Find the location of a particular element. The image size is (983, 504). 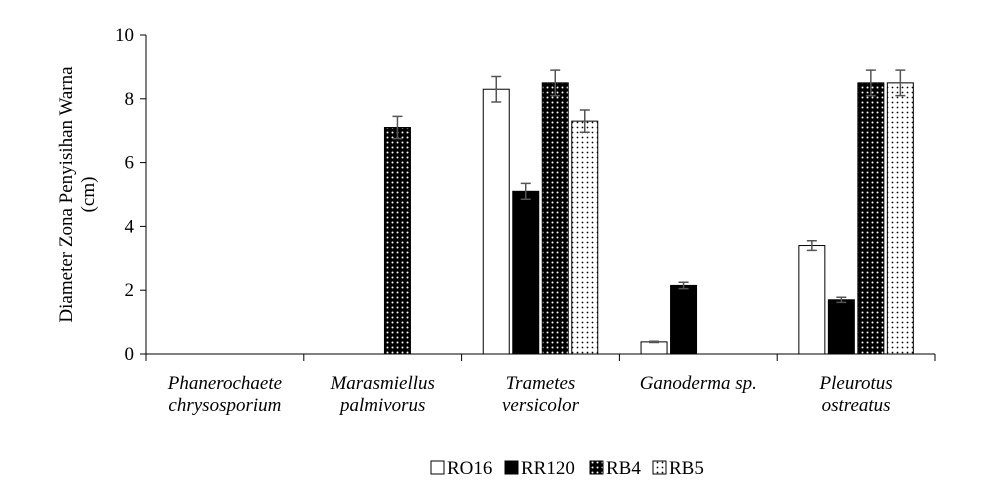

x-tick-label: Marasmiellus palmivorus is located at coordinates (382, 394).